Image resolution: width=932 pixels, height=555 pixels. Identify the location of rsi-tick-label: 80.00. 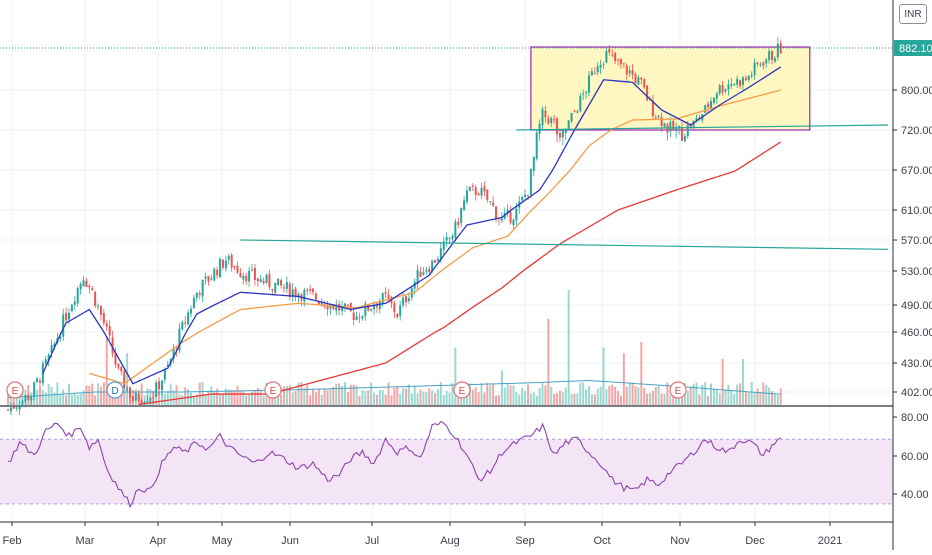
(915, 418).